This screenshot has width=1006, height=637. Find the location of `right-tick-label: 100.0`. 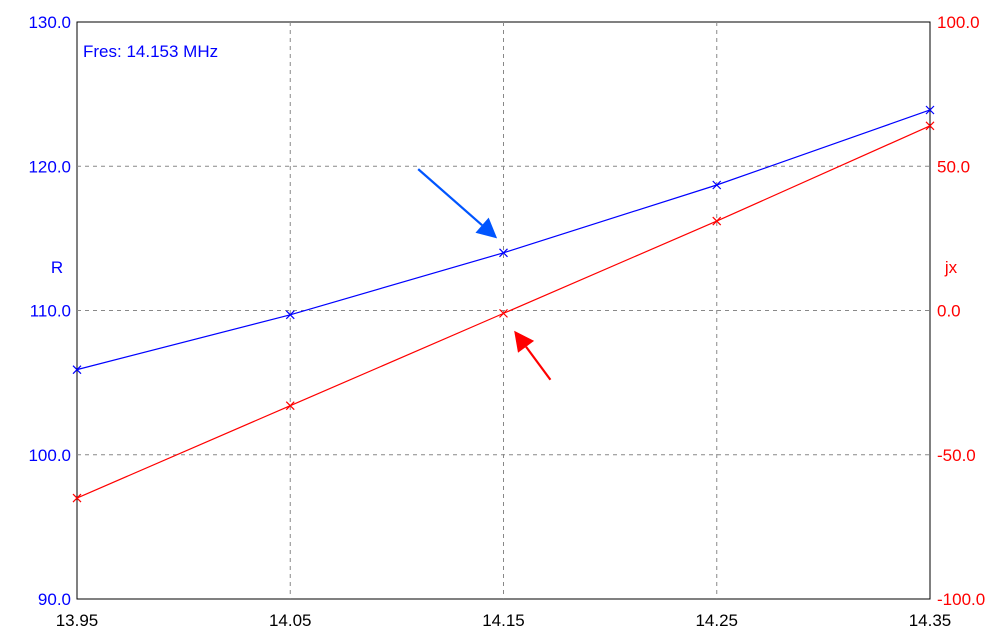

right-tick-label: 100.0 is located at coordinates (958, 22).